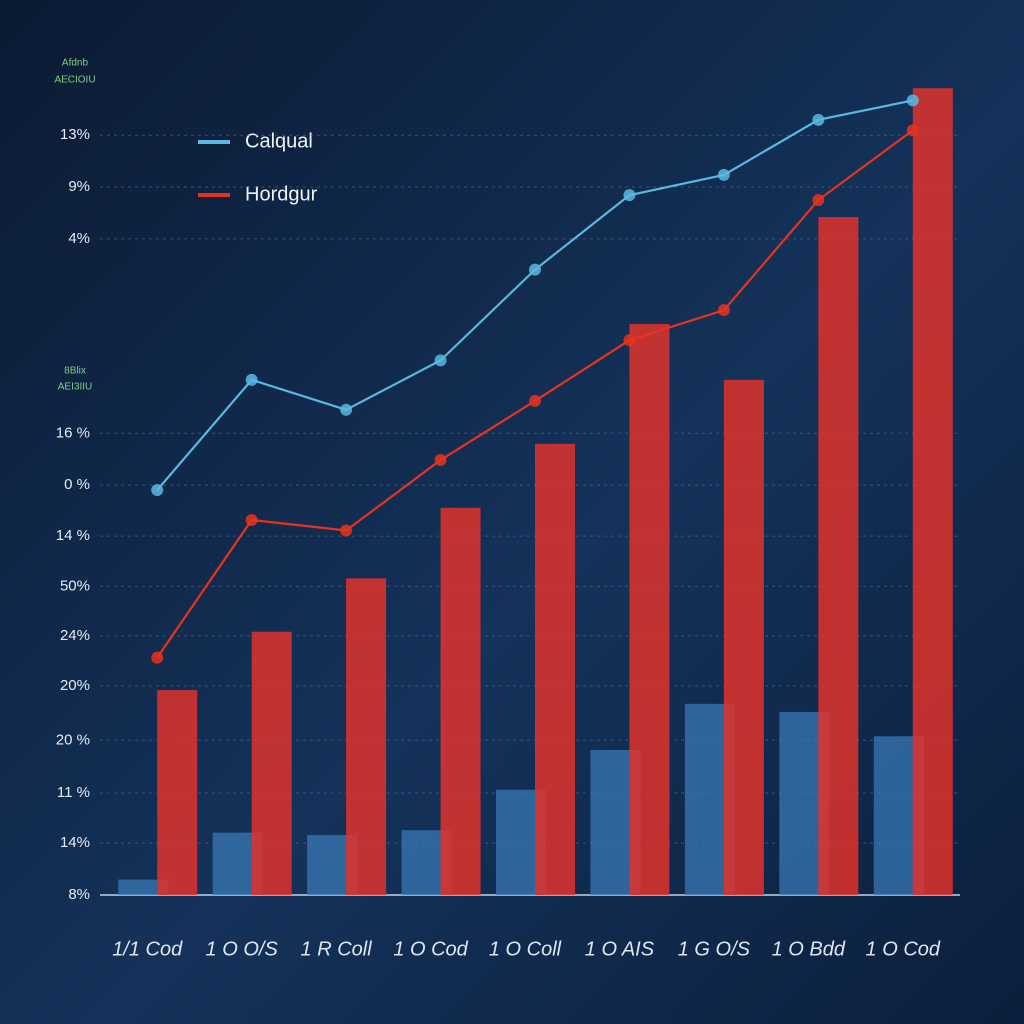  Describe the element at coordinates (75, 371) in the screenshot. I see `axis-annotation: 8Blix` at that location.